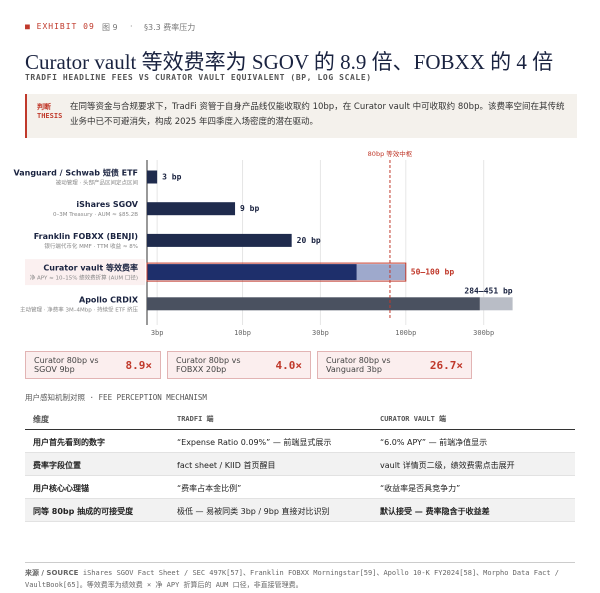 The height and width of the screenshot is (593, 600). Describe the element at coordinates (79, 309) in the screenshot. I see `category-sublabel: 主动管理 · 净费率 3M–4Mbp · 持续受 ETF 挤压` at that location.